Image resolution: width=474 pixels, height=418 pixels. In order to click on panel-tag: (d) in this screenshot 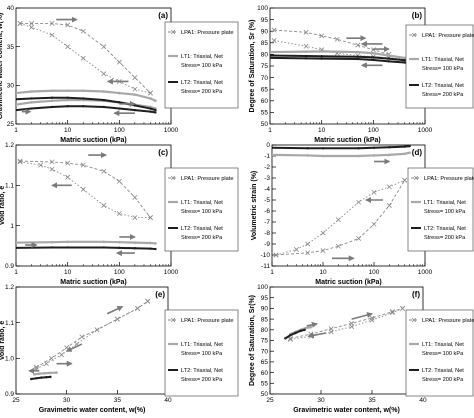, I will do `click(417, 152)`.